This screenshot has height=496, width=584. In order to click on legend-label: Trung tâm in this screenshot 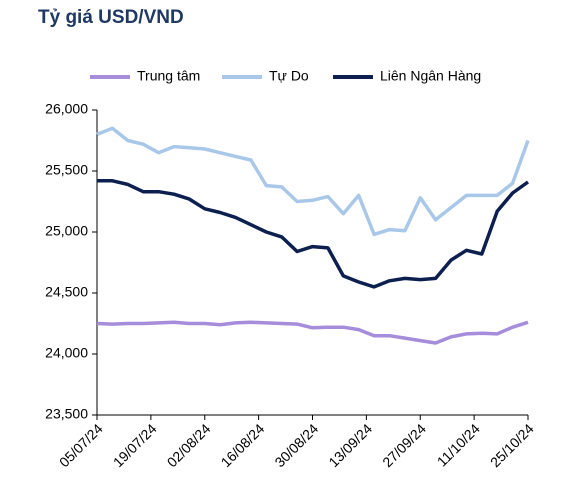, I will do `click(168, 76)`.